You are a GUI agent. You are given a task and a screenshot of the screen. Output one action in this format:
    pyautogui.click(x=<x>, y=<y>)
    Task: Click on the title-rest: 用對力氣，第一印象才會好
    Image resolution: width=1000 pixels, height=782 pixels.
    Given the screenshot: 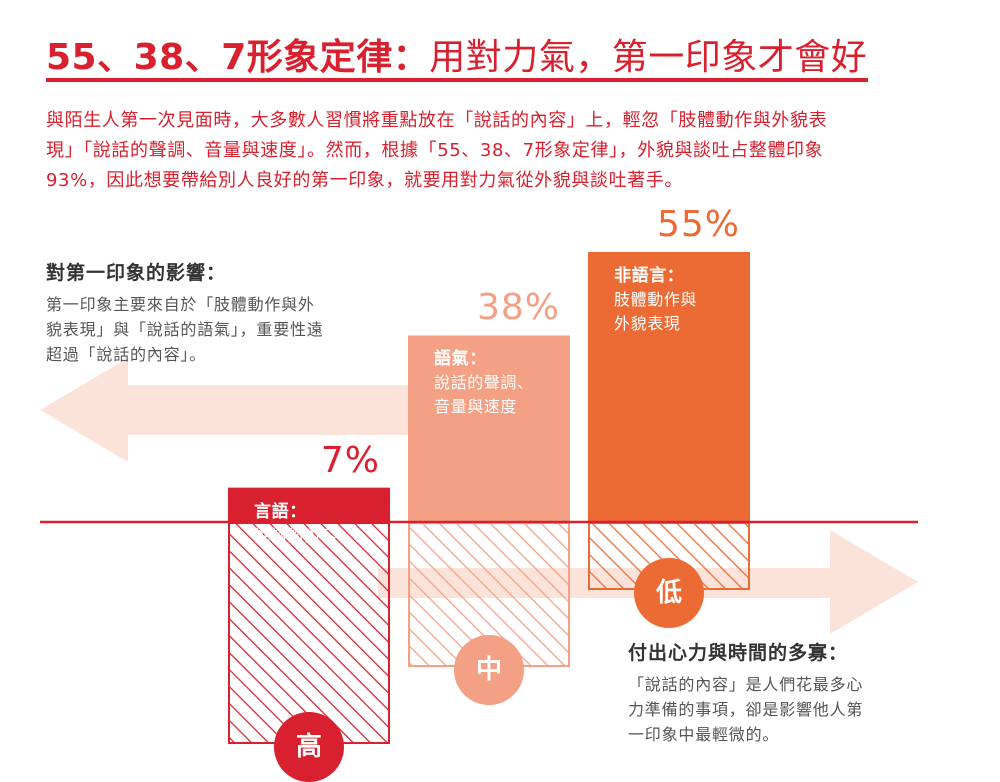 What is the action you would take?
    pyautogui.click(x=648, y=57)
    